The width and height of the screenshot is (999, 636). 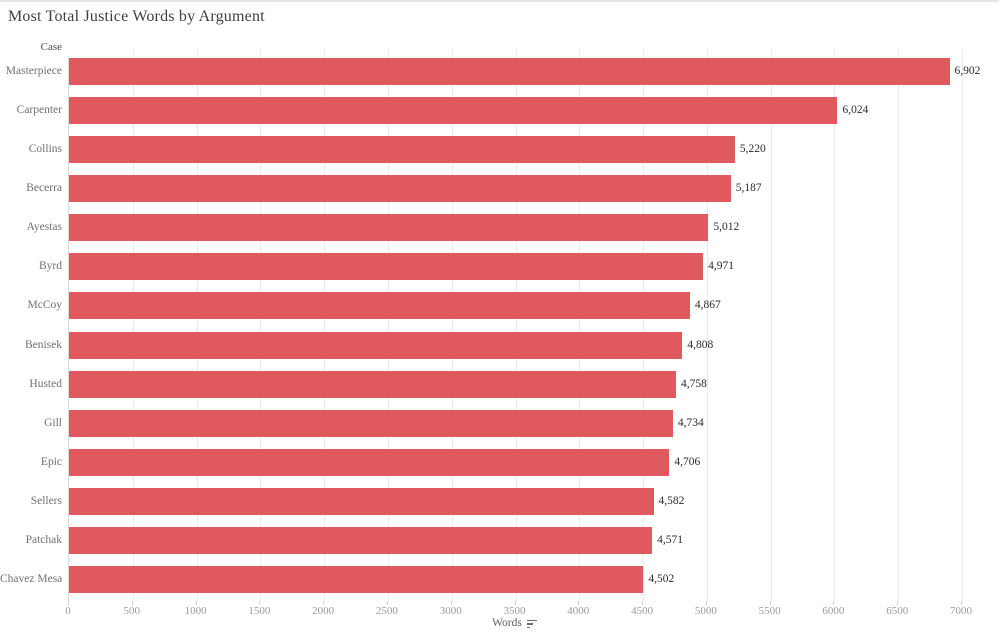 What do you see at coordinates (136, 16) in the screenshot?
I see `chart-title: Most Total Justice Words by Argument` at bounding box center [136, 16].